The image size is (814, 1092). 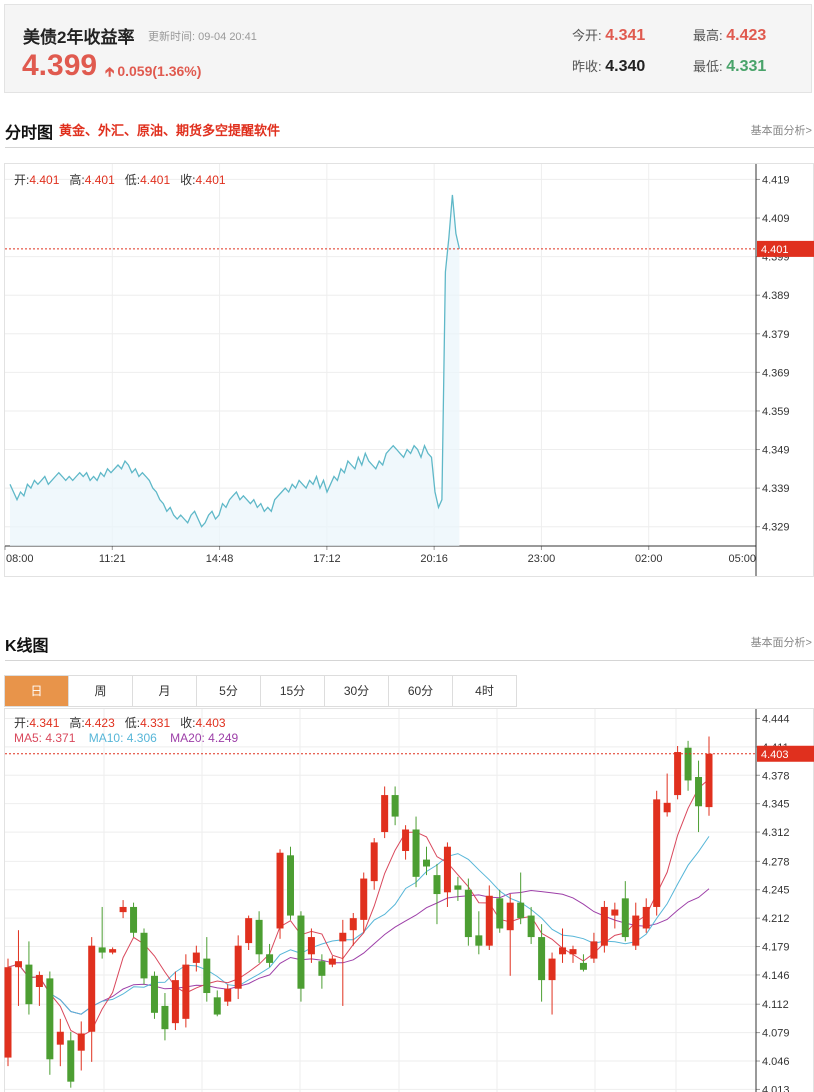 What do you see at coordinates (170, 130) in the screenshot?
I see `promo-link: 黄金、外汇、原油、期货多空提醒软件` at bounding box center [170, 130].